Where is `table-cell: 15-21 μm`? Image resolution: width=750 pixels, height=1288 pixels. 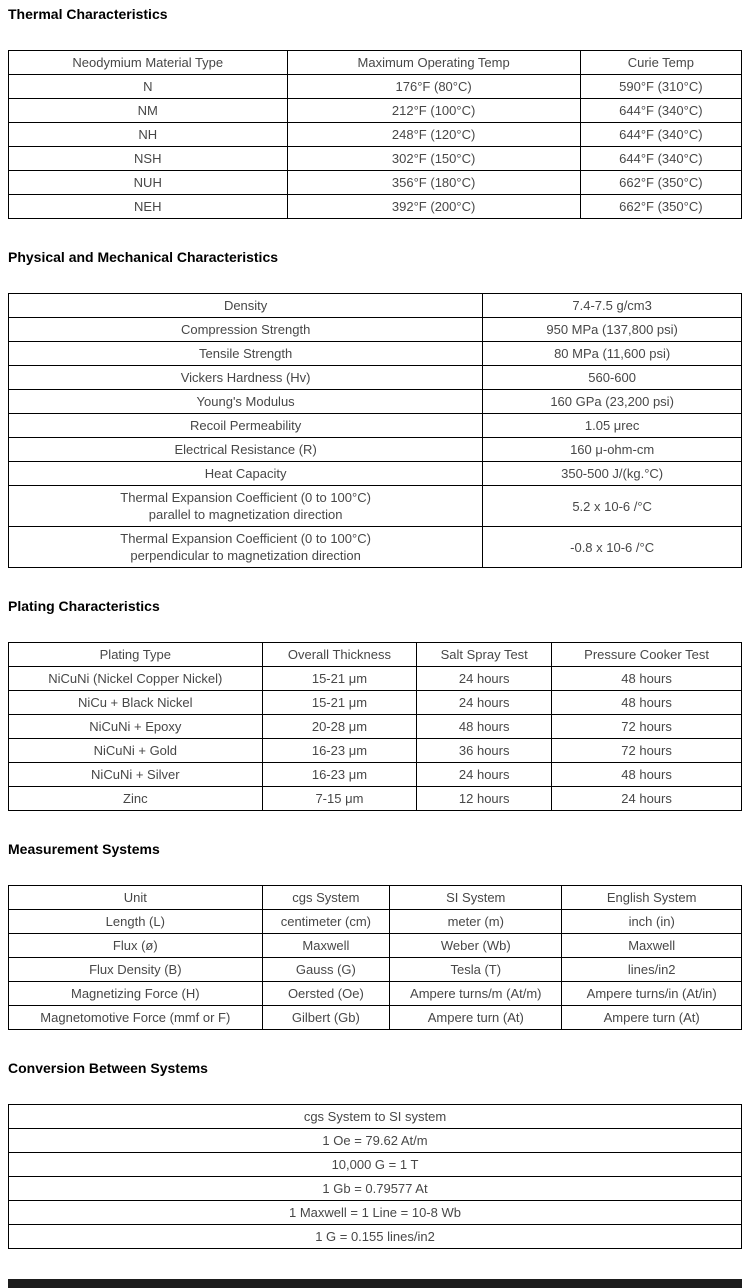 table-cell: 15-21 μm is located at coordinates (339, 678).